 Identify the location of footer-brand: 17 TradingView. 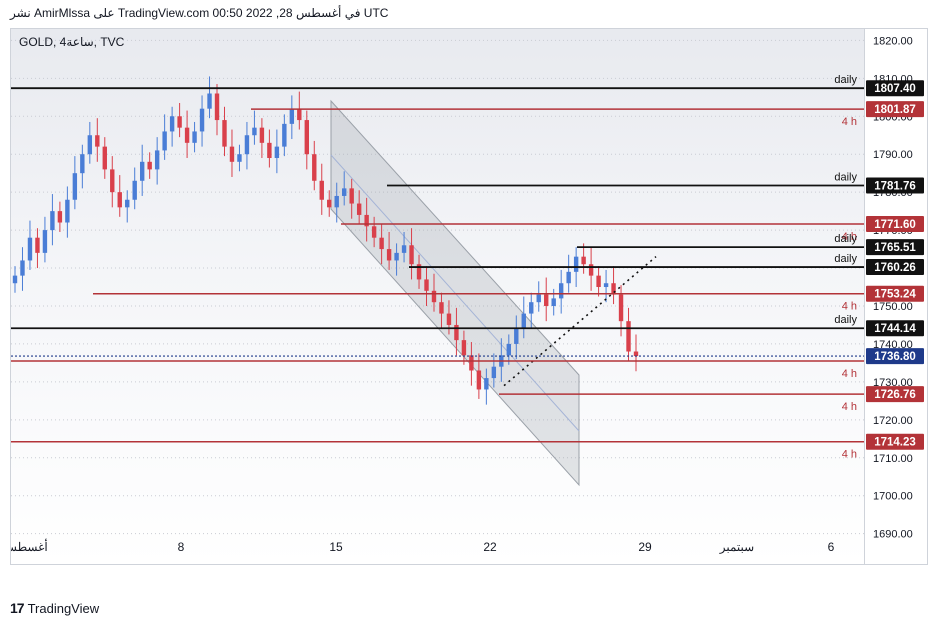
(54, 608).